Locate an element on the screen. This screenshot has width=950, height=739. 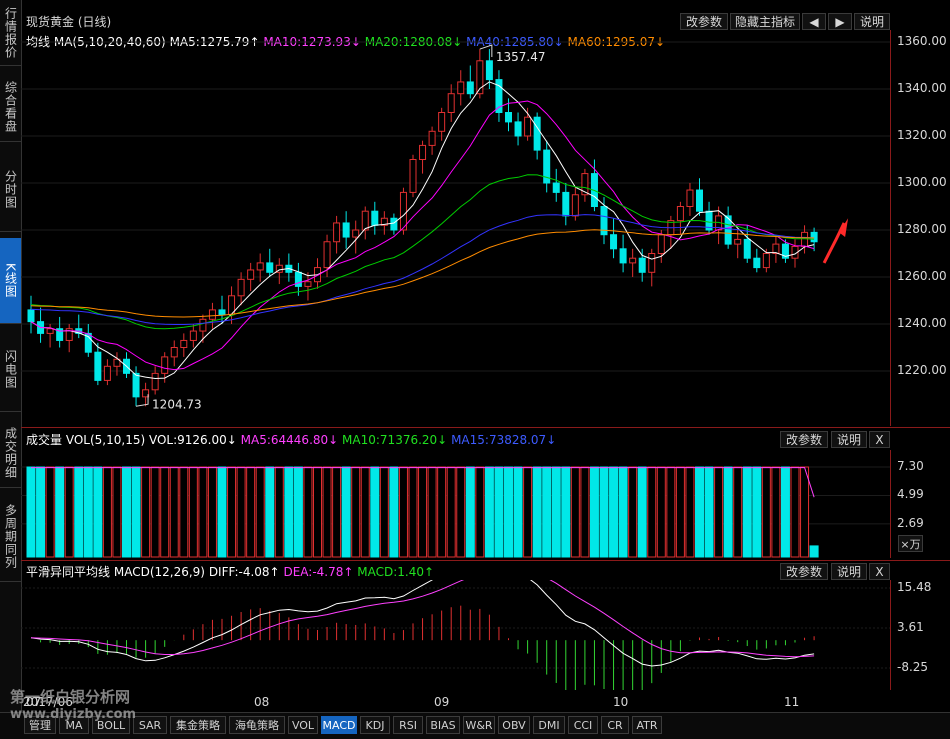
macd-close-button: X is located at coordinates (879, 571).